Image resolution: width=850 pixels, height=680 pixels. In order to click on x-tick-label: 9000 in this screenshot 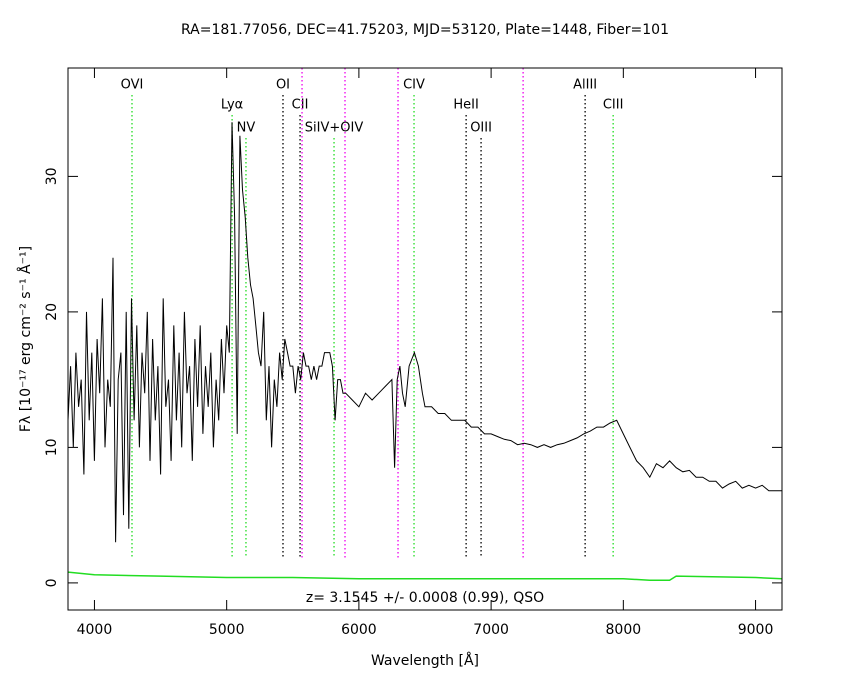, I will do `click(756, 630)`.